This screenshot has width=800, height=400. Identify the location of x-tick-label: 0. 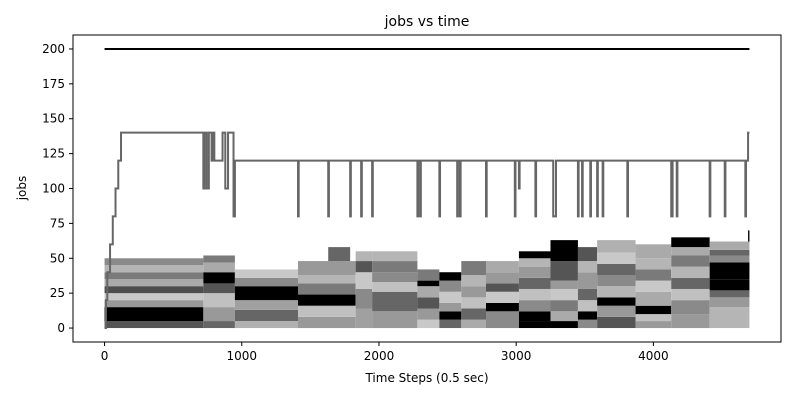
(105, 356).